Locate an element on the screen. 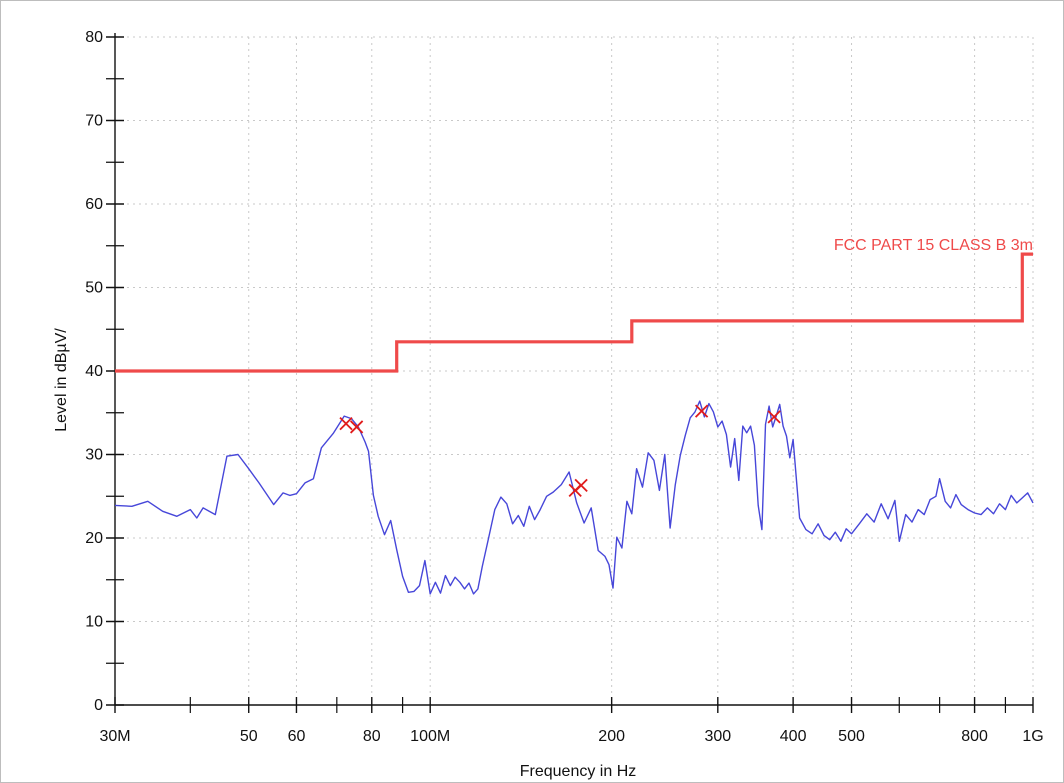  x-axis-title: Frequency in Hz is located at coordinates (578, 771).